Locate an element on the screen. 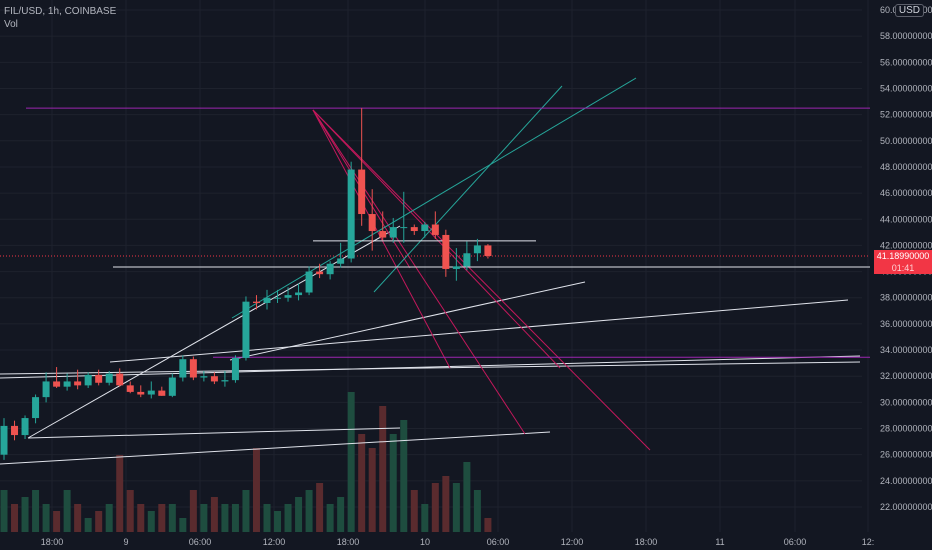 The image size is (932, 550). x-axis-tick-label: 06:00 is located at coordinates (498, 542).